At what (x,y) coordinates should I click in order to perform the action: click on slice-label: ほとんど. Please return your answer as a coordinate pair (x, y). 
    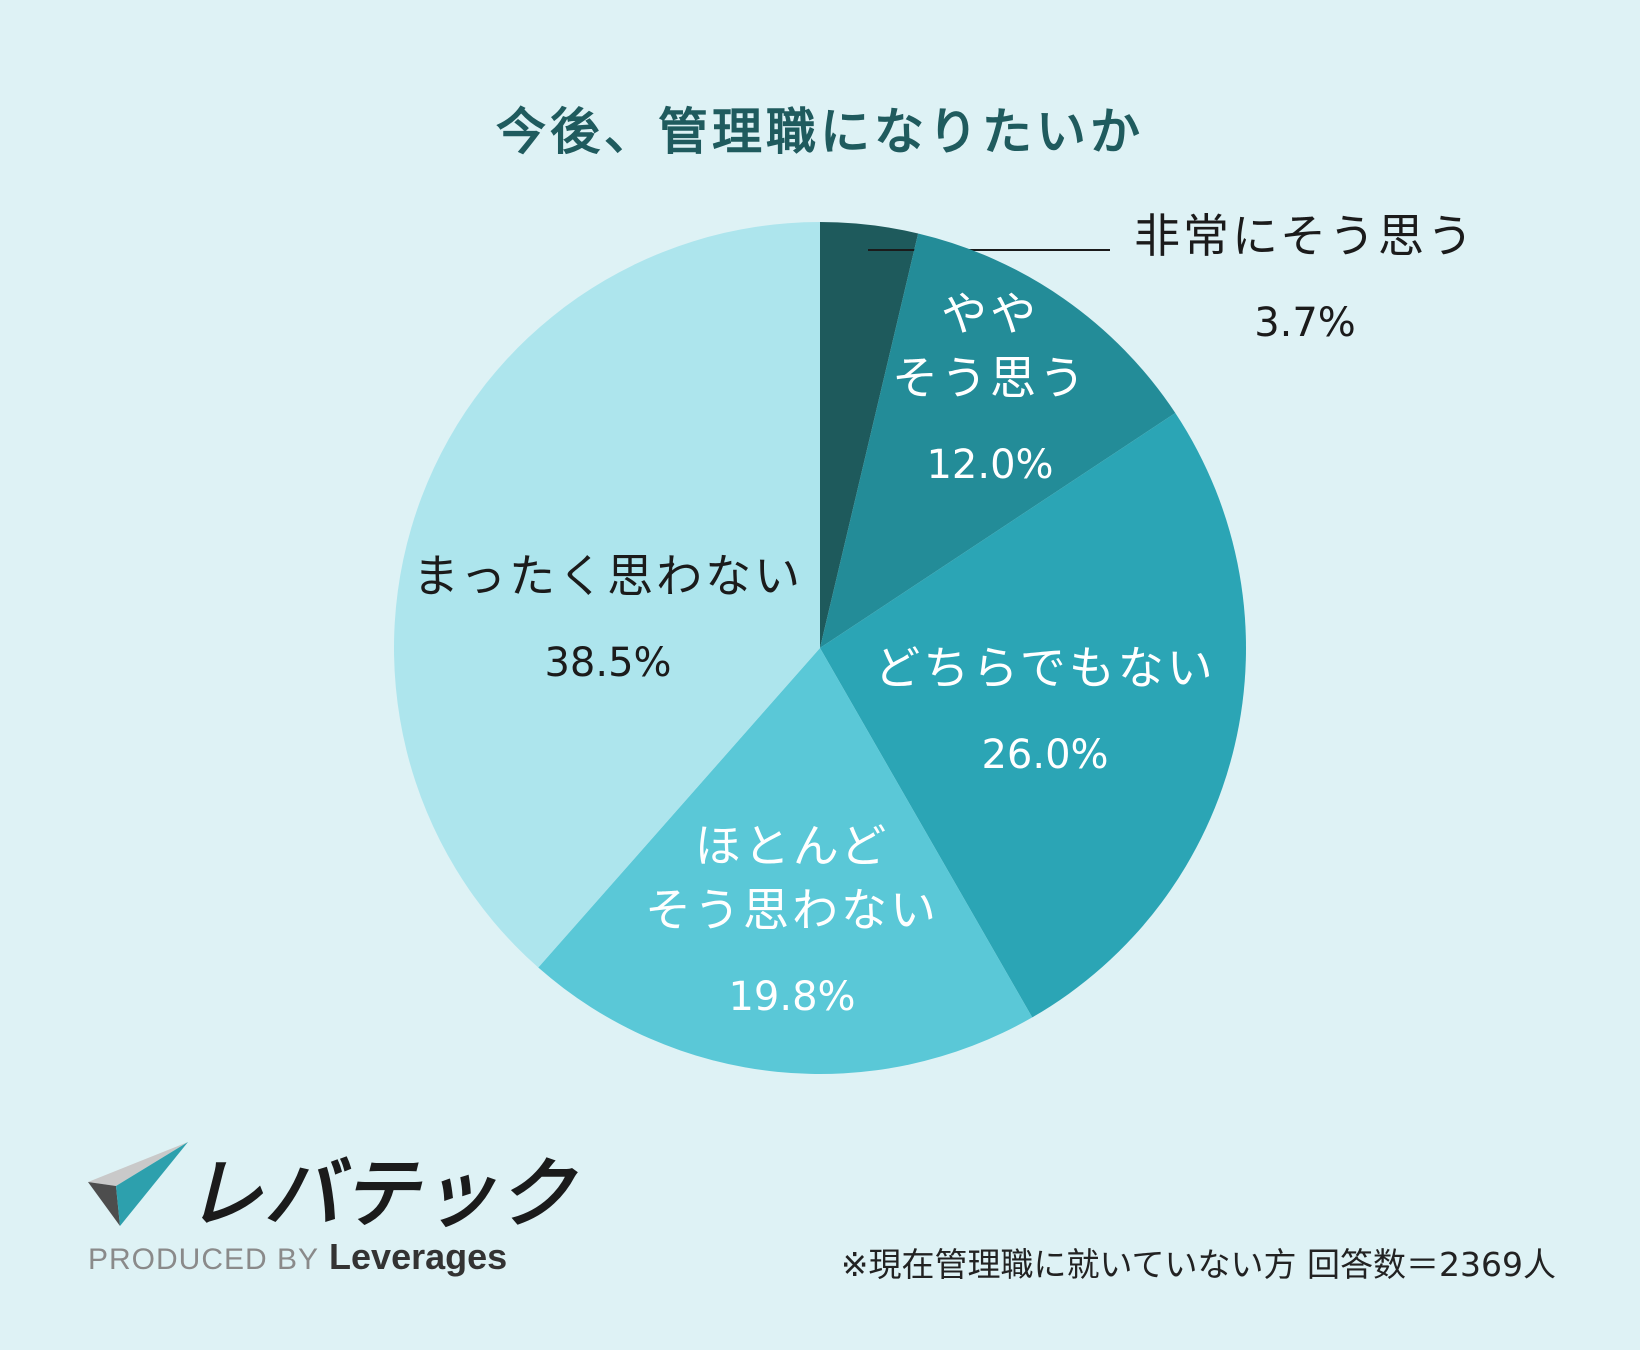
    Looking at the image, I should click on (792, 846).